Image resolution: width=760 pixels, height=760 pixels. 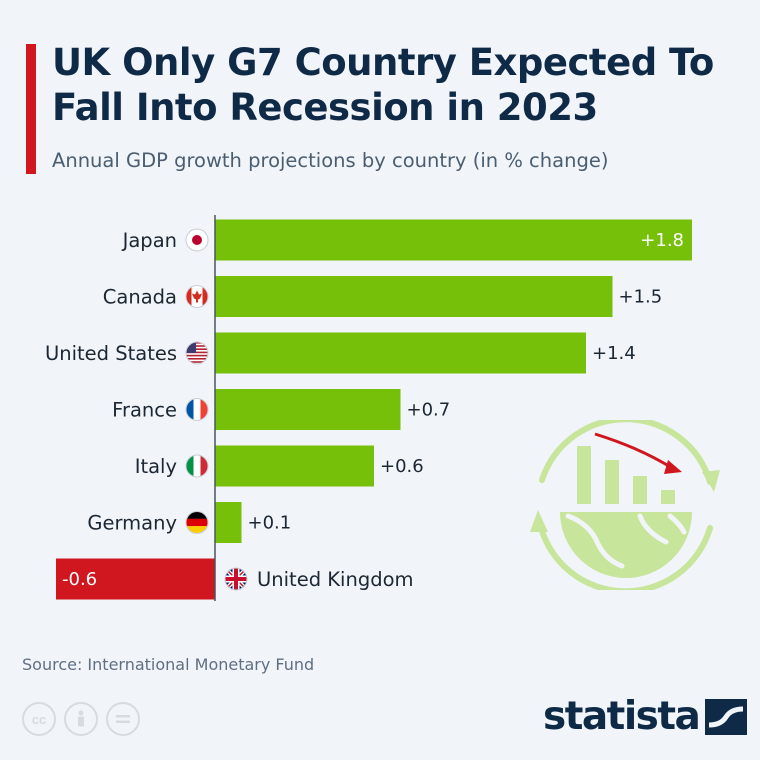 I want to click on recession-globe-icon, so click(x=625, y=505).